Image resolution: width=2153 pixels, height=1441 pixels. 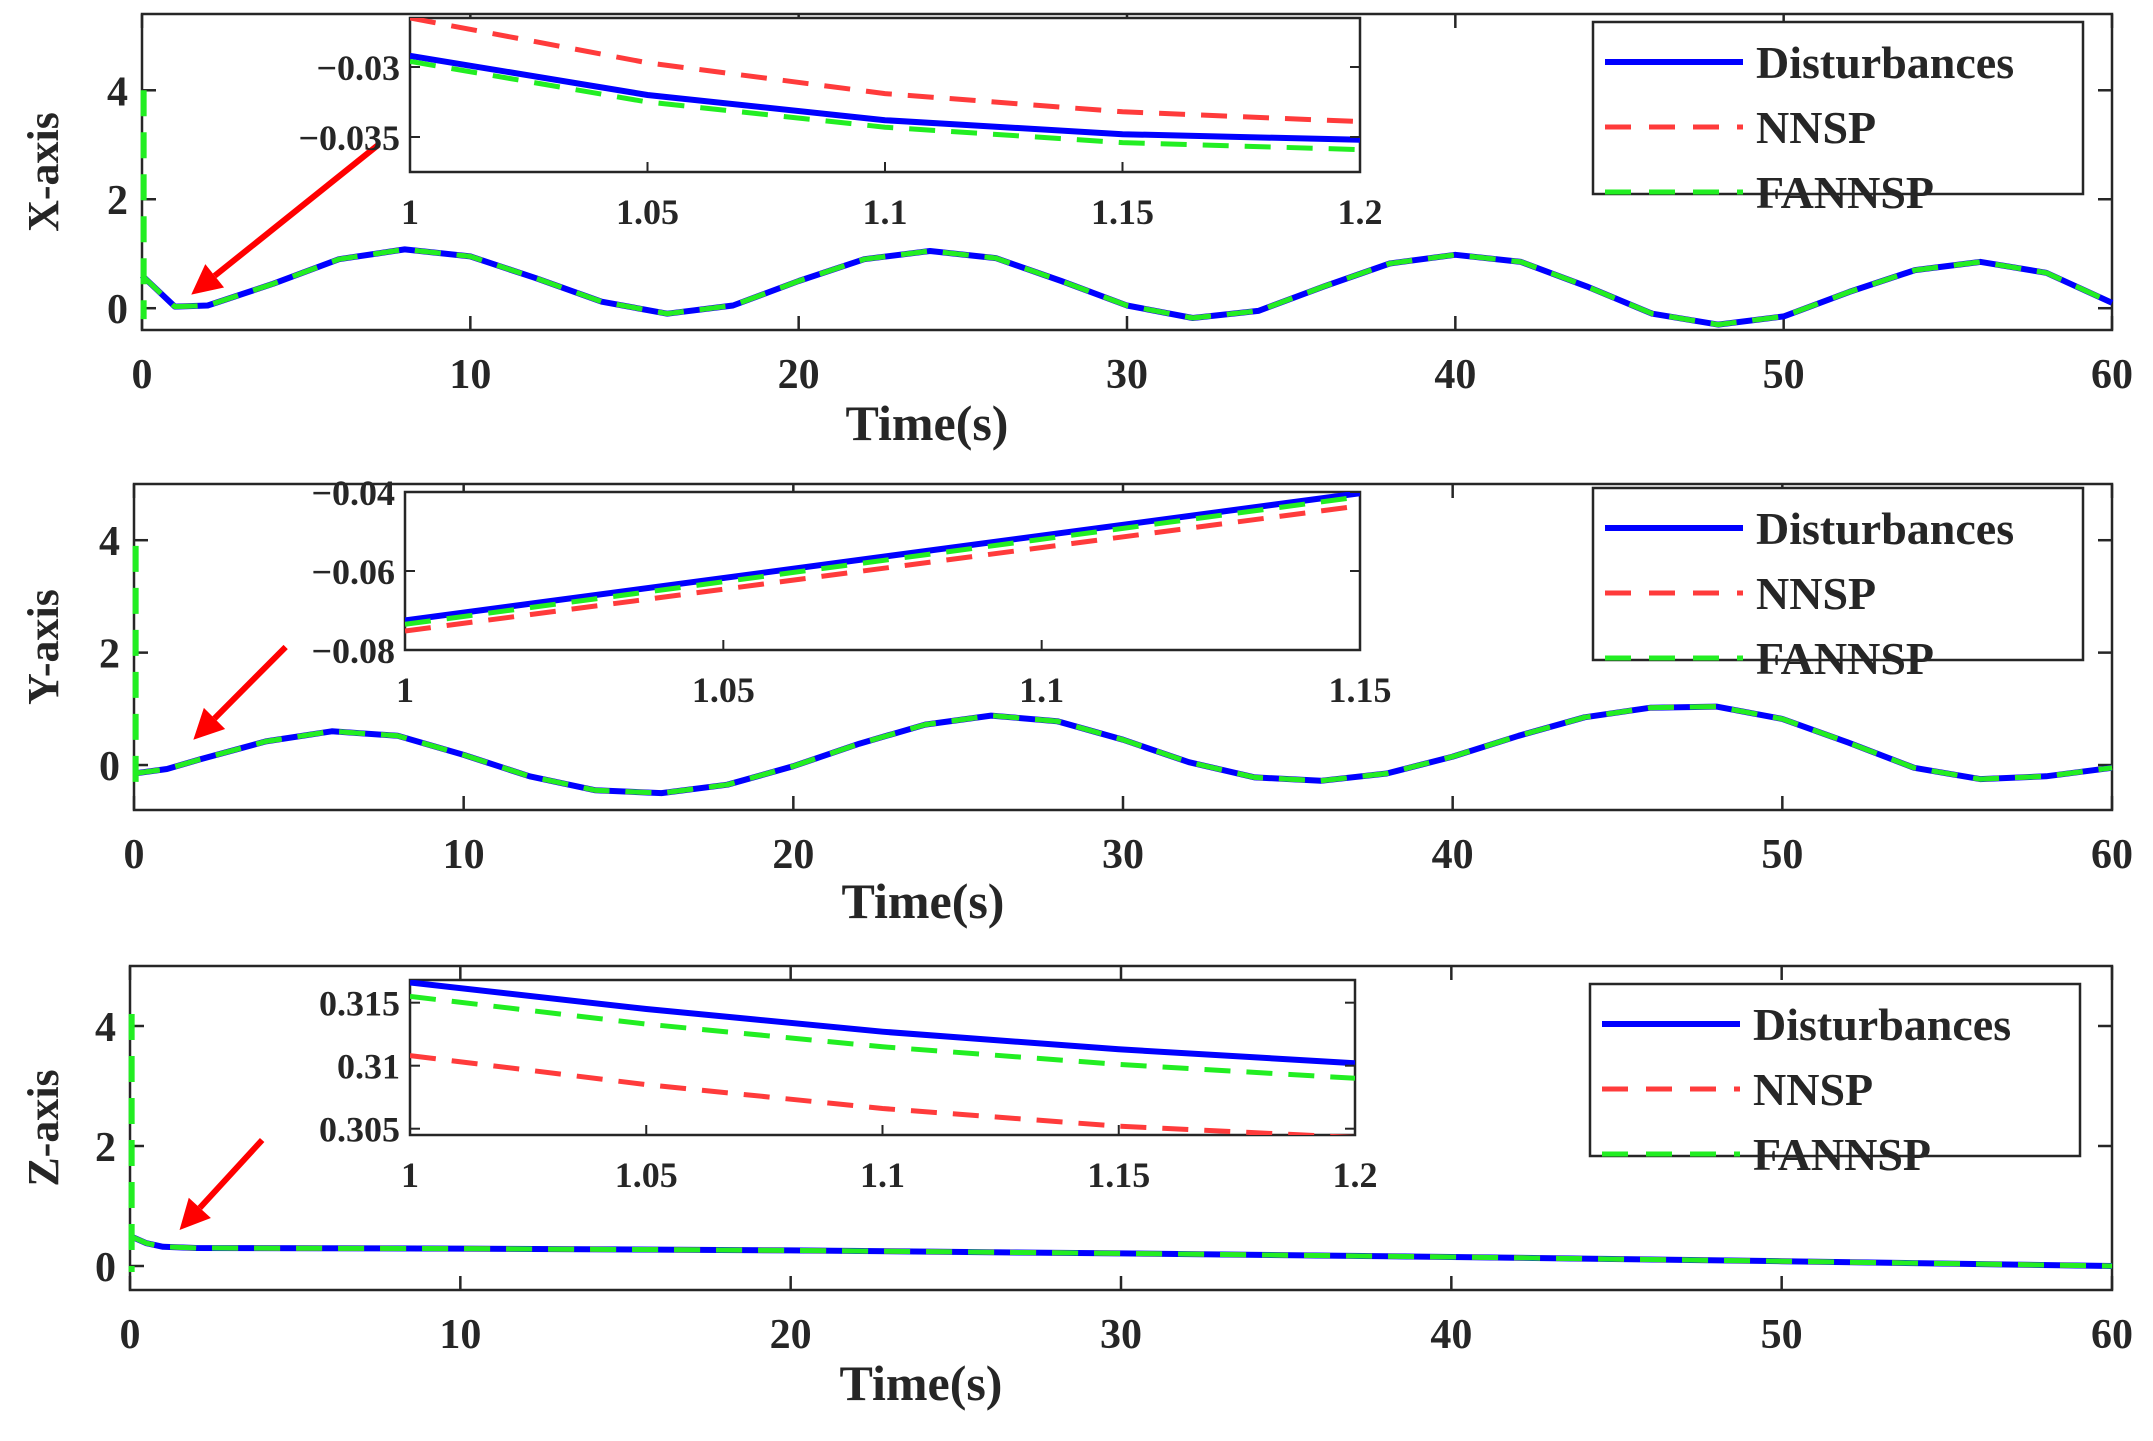 I want to click on inset-y-tick-label: −0.08, so click(x=353, y=651).